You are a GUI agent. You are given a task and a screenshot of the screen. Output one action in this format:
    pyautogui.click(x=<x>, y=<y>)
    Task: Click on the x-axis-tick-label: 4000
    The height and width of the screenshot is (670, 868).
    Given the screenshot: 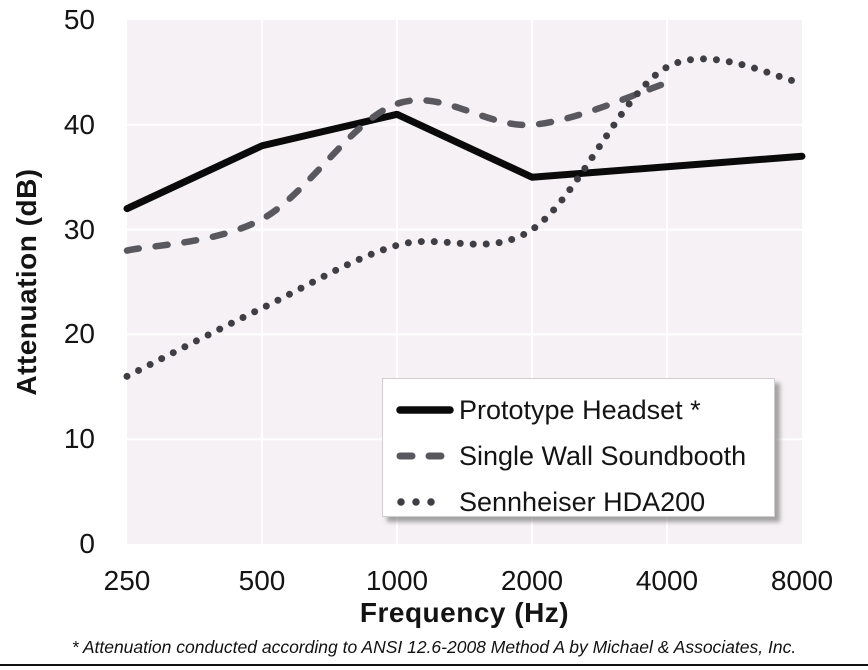 What is the action you would take?
    pyautogui.click(x=667, y=580)
    